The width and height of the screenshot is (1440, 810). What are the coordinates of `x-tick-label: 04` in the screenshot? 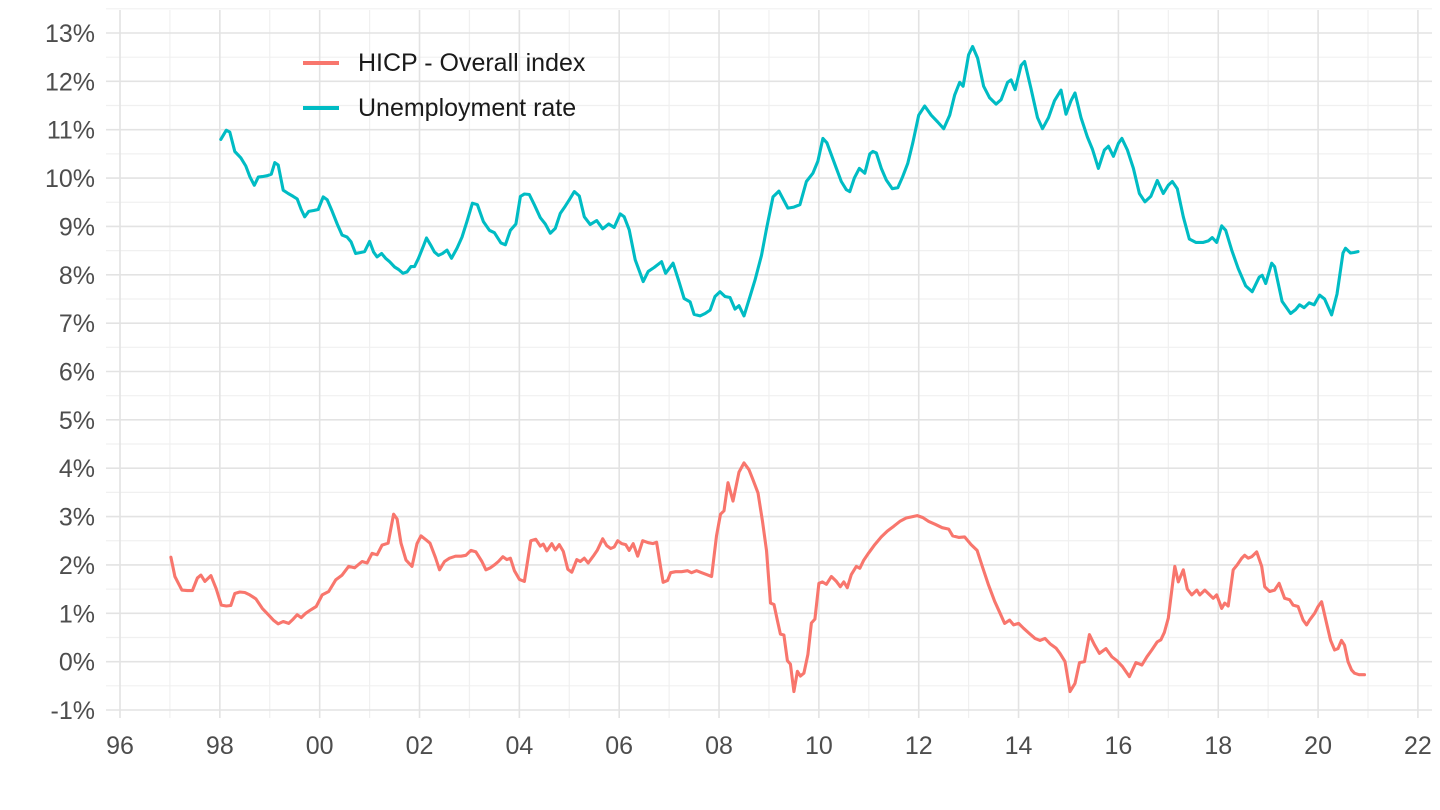 It's located at (519, 746).